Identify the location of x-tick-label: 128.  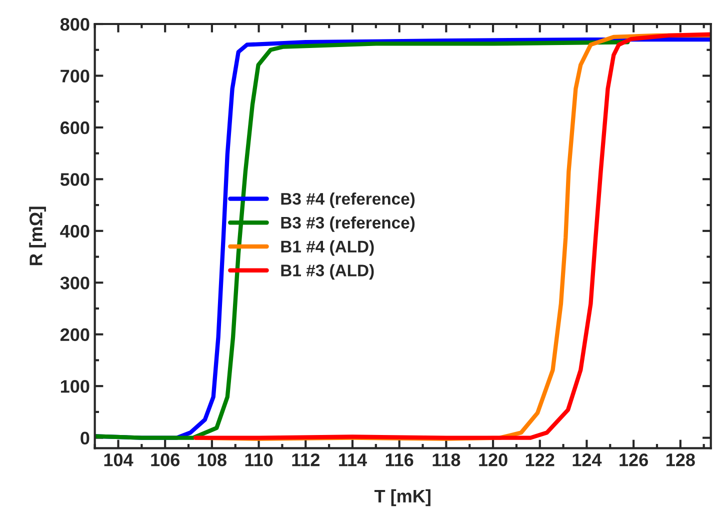
(680, 459).